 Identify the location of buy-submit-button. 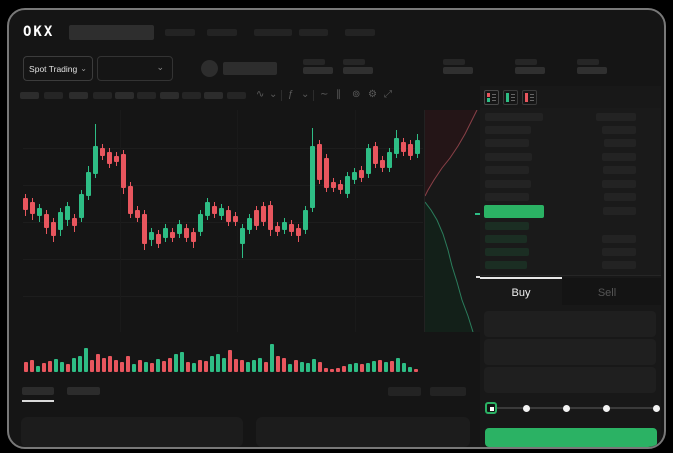
(571, 437).